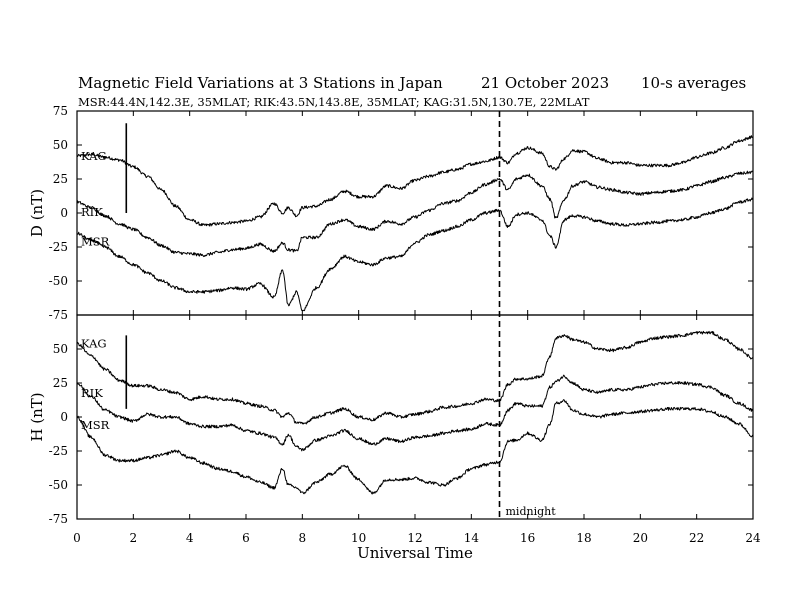 Image resolution: width=792 pixels, height=612 pixels. What do you see at coordinates (531, 511) in the screenshot?
I see `midnight-label: midnight` at bounding box center [531, 511].